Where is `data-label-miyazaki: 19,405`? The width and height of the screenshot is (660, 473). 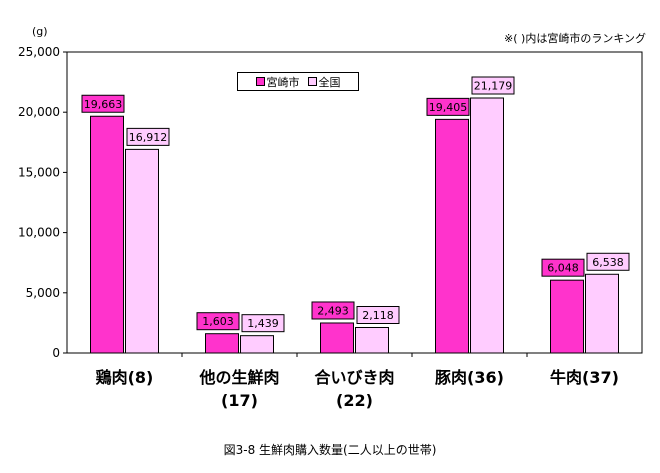
data-label-miyazaki: 19,405 is located at coordinates (448, 107).